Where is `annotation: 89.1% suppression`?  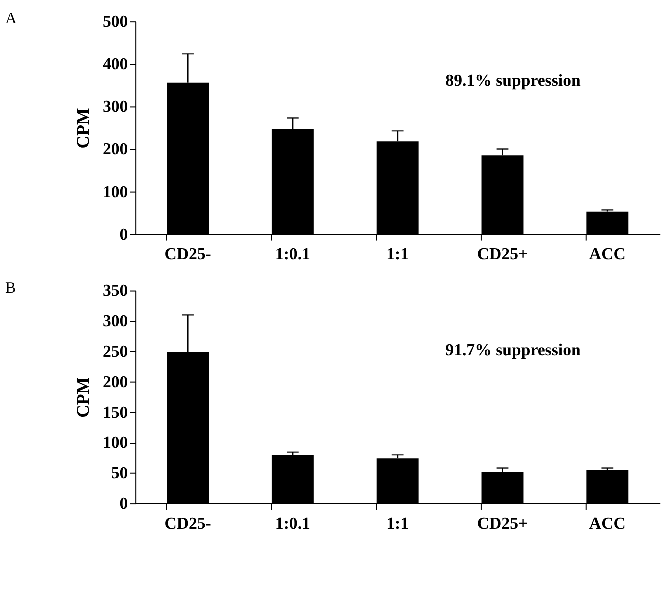
annotation: 89.1% suppression is located at coordinates (514, 80).